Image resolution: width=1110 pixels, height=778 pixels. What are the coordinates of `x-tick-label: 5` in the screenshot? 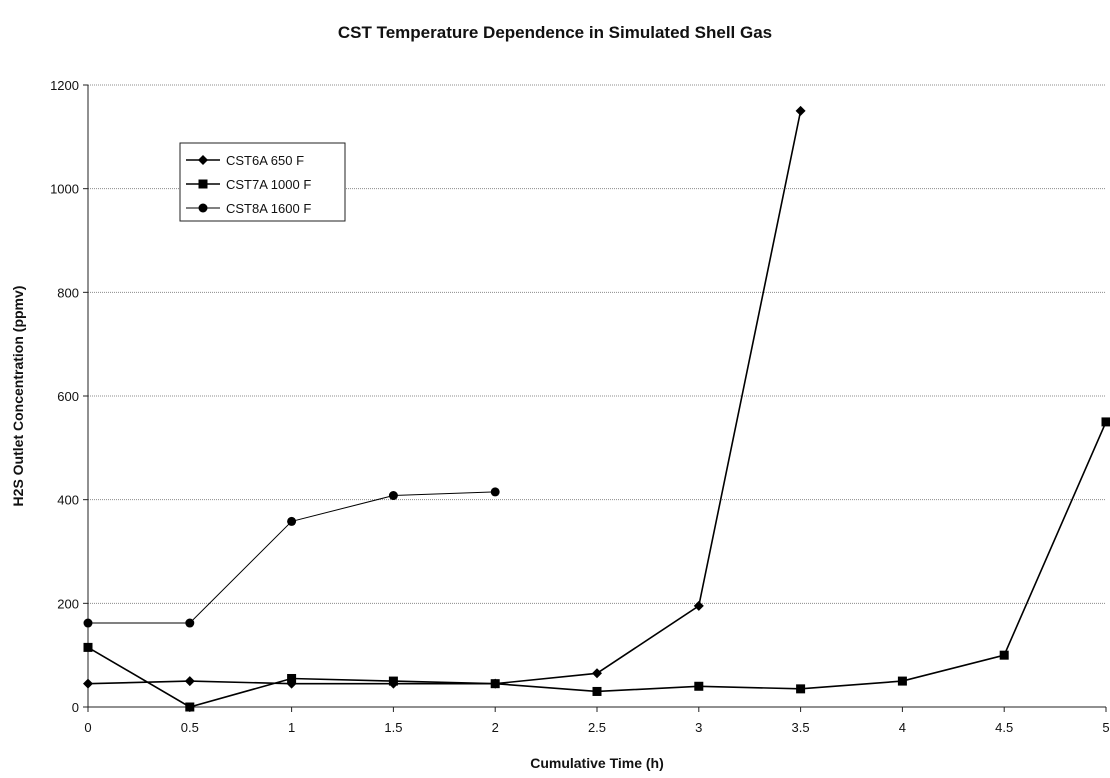 It's located at (1105, 727).